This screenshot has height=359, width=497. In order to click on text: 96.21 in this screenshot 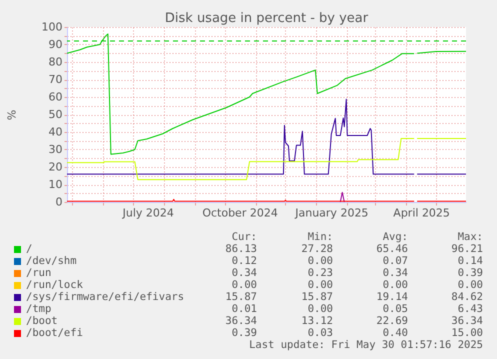, I will do `click(467, 249)`.